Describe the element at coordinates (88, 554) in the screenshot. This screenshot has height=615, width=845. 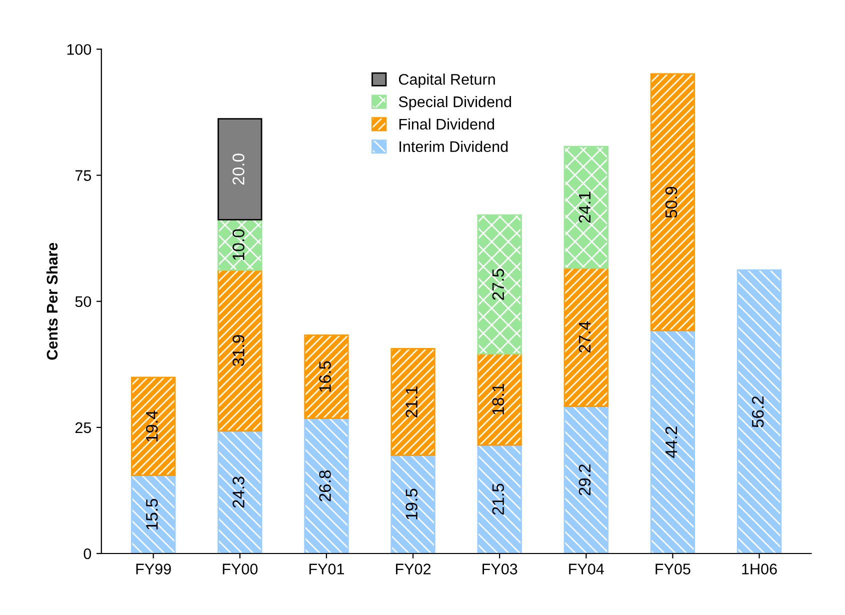
I see `y-tick-label: 0` at that location.